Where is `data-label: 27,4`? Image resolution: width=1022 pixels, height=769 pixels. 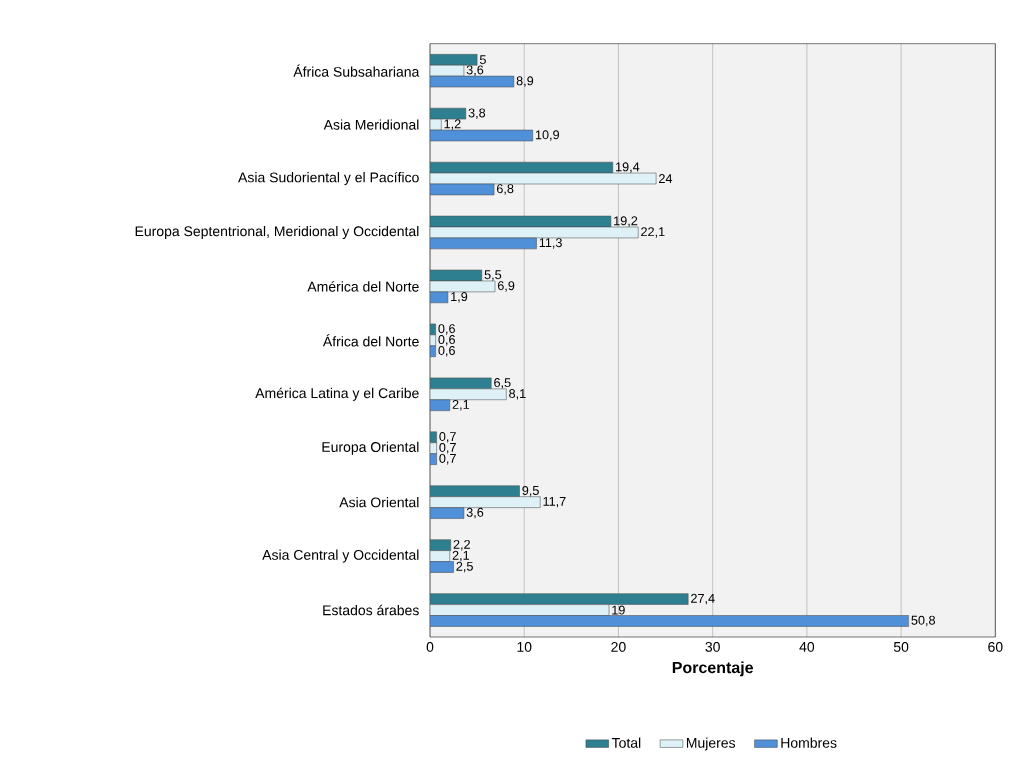
data-label: 27,4 is located at coordinates (703, 599).